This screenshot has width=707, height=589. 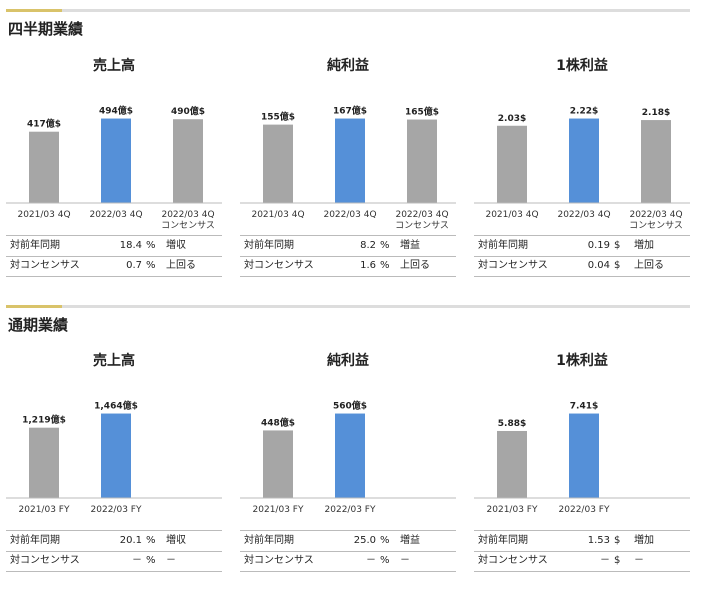 I want to click on metric-value: 0.7, so click(x=134, y=265).